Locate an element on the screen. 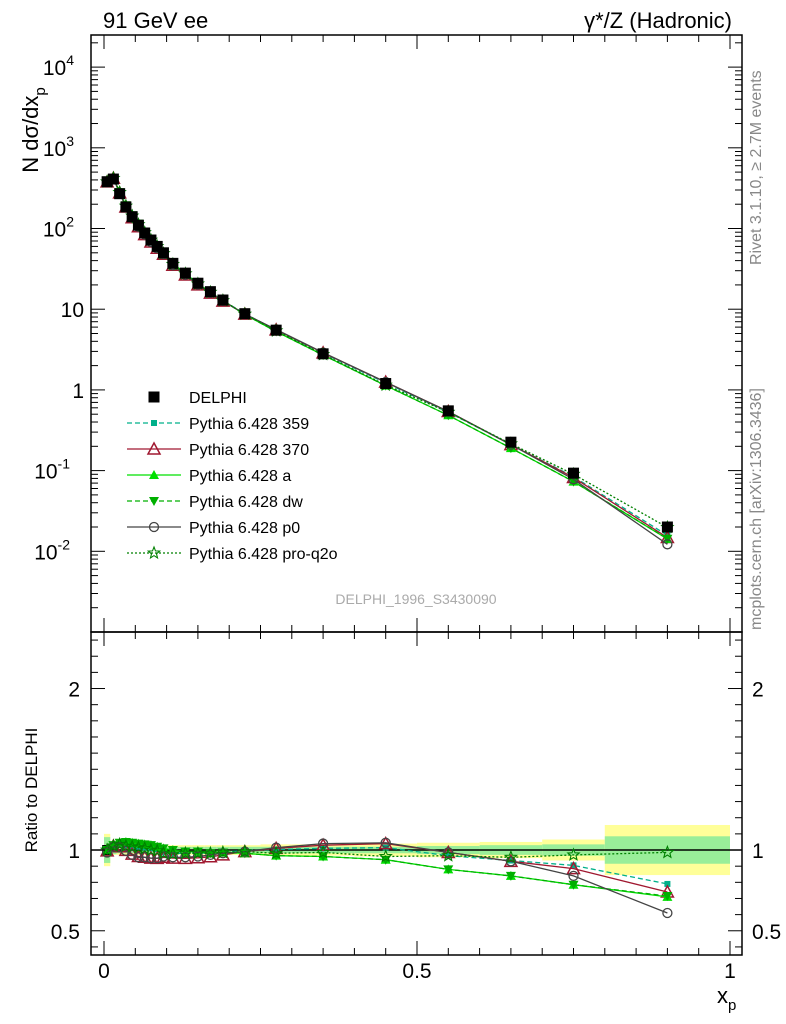  legend-label-pythia-6-428-359: Pythia 6.428 359 is located at coordinates (249, 424).